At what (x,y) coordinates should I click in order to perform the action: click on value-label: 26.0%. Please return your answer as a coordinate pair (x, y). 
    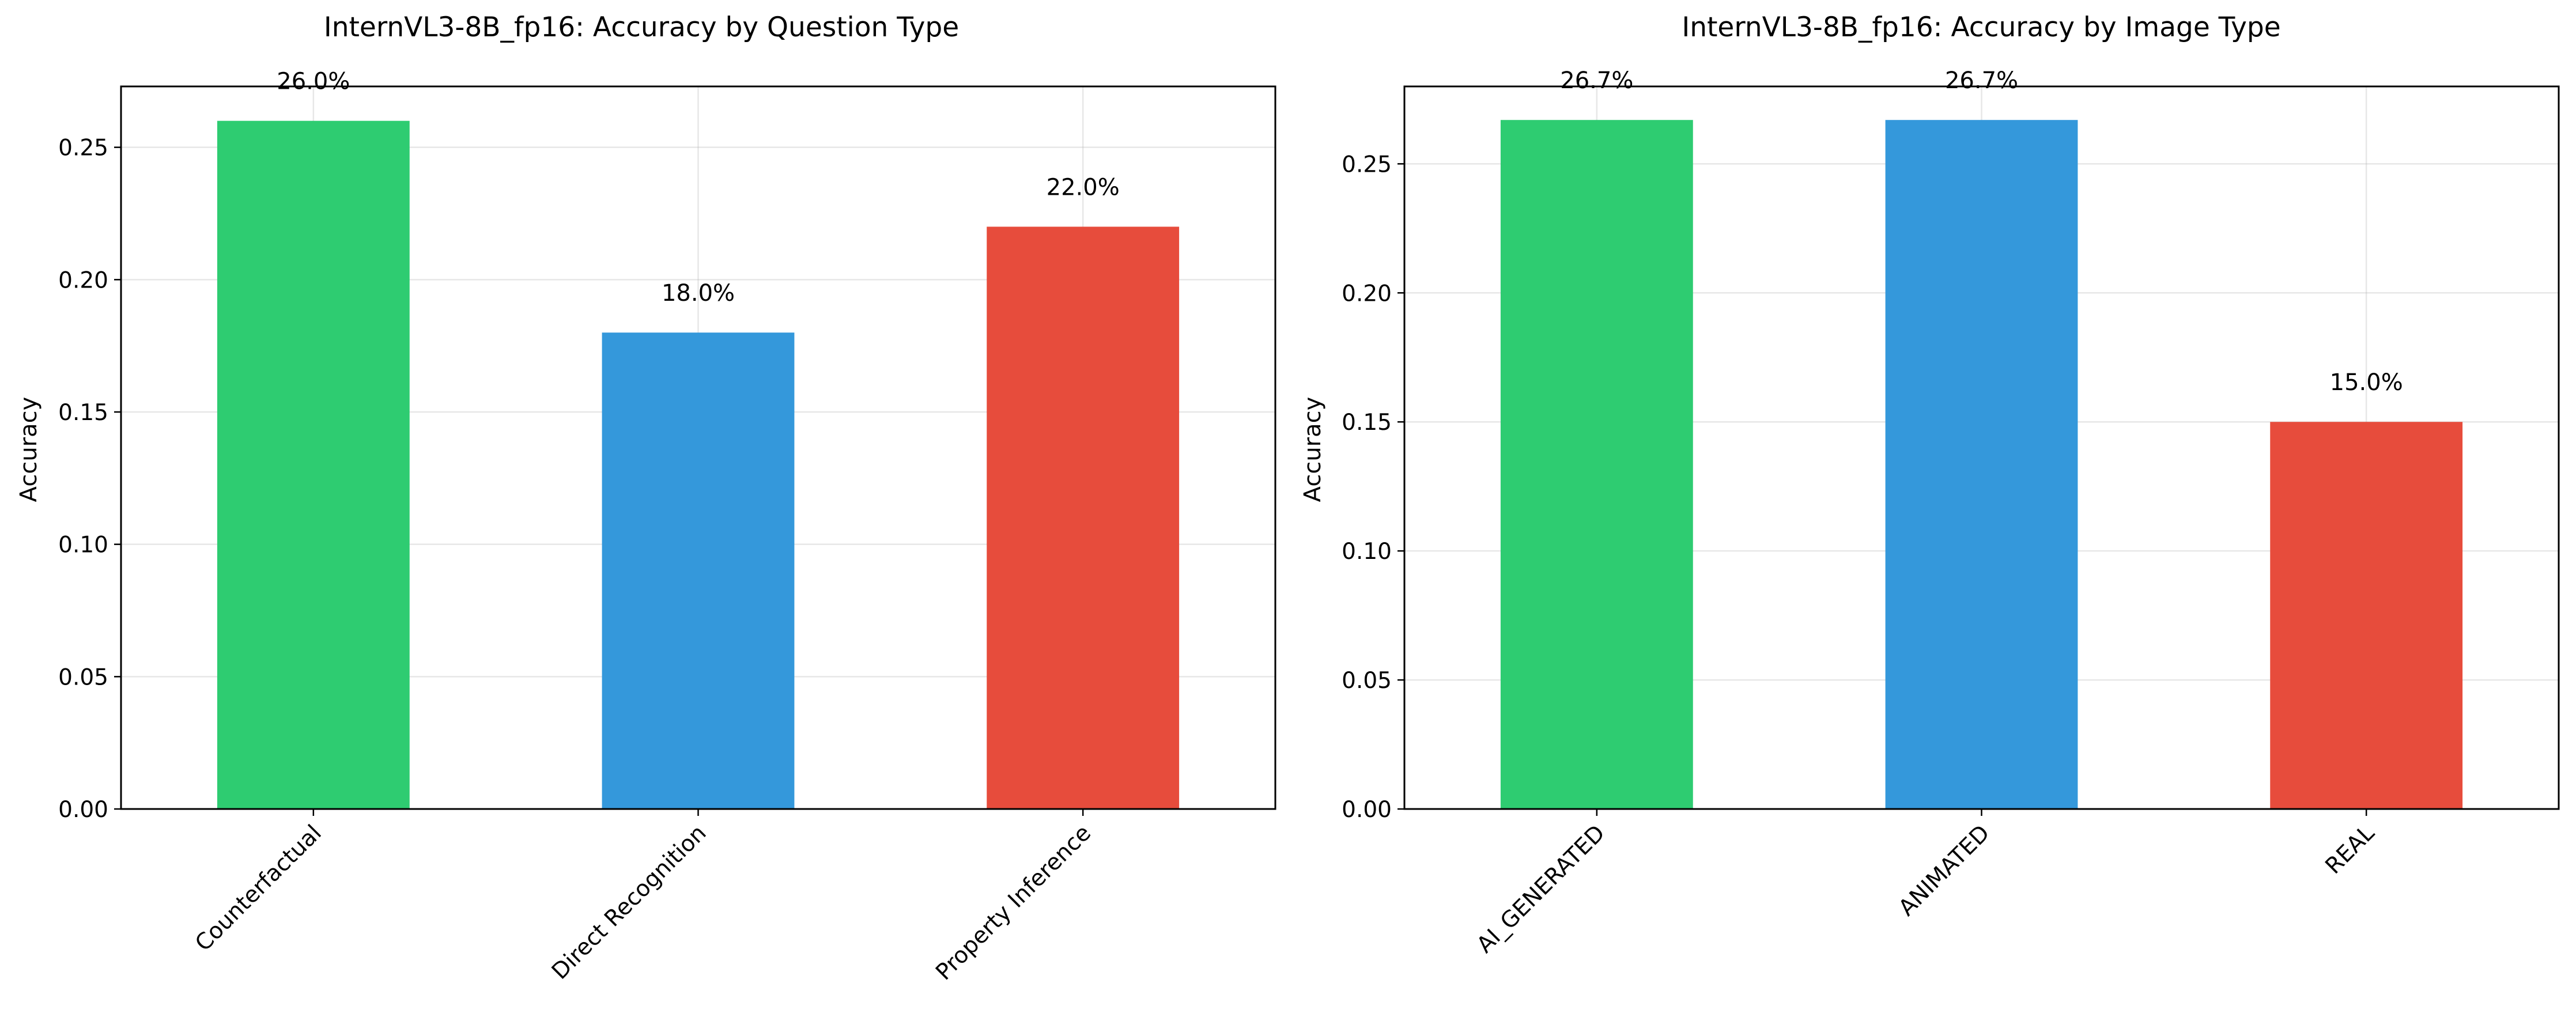
    Looking at the image, I should click on (313, 82).